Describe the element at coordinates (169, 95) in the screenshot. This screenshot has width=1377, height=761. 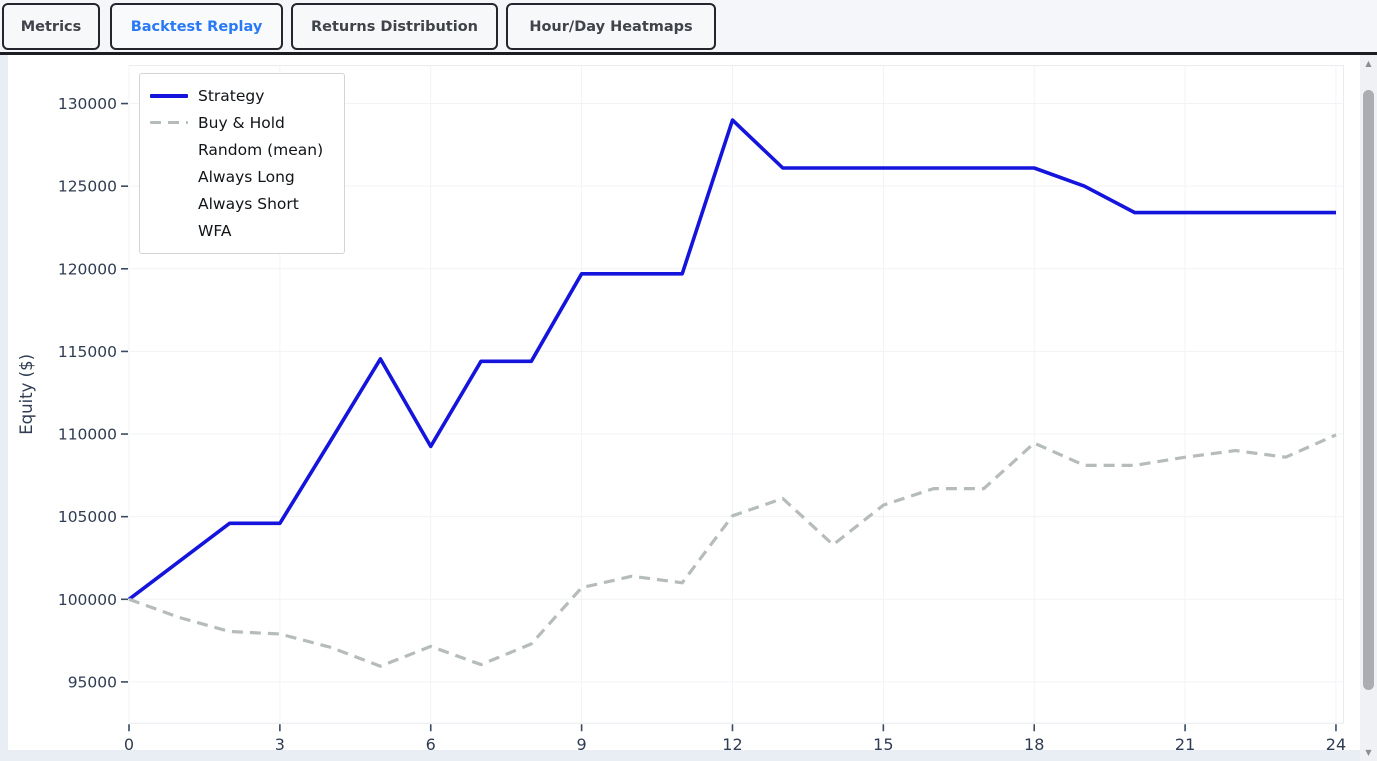
I see `strategy-line-swatch` at that location.